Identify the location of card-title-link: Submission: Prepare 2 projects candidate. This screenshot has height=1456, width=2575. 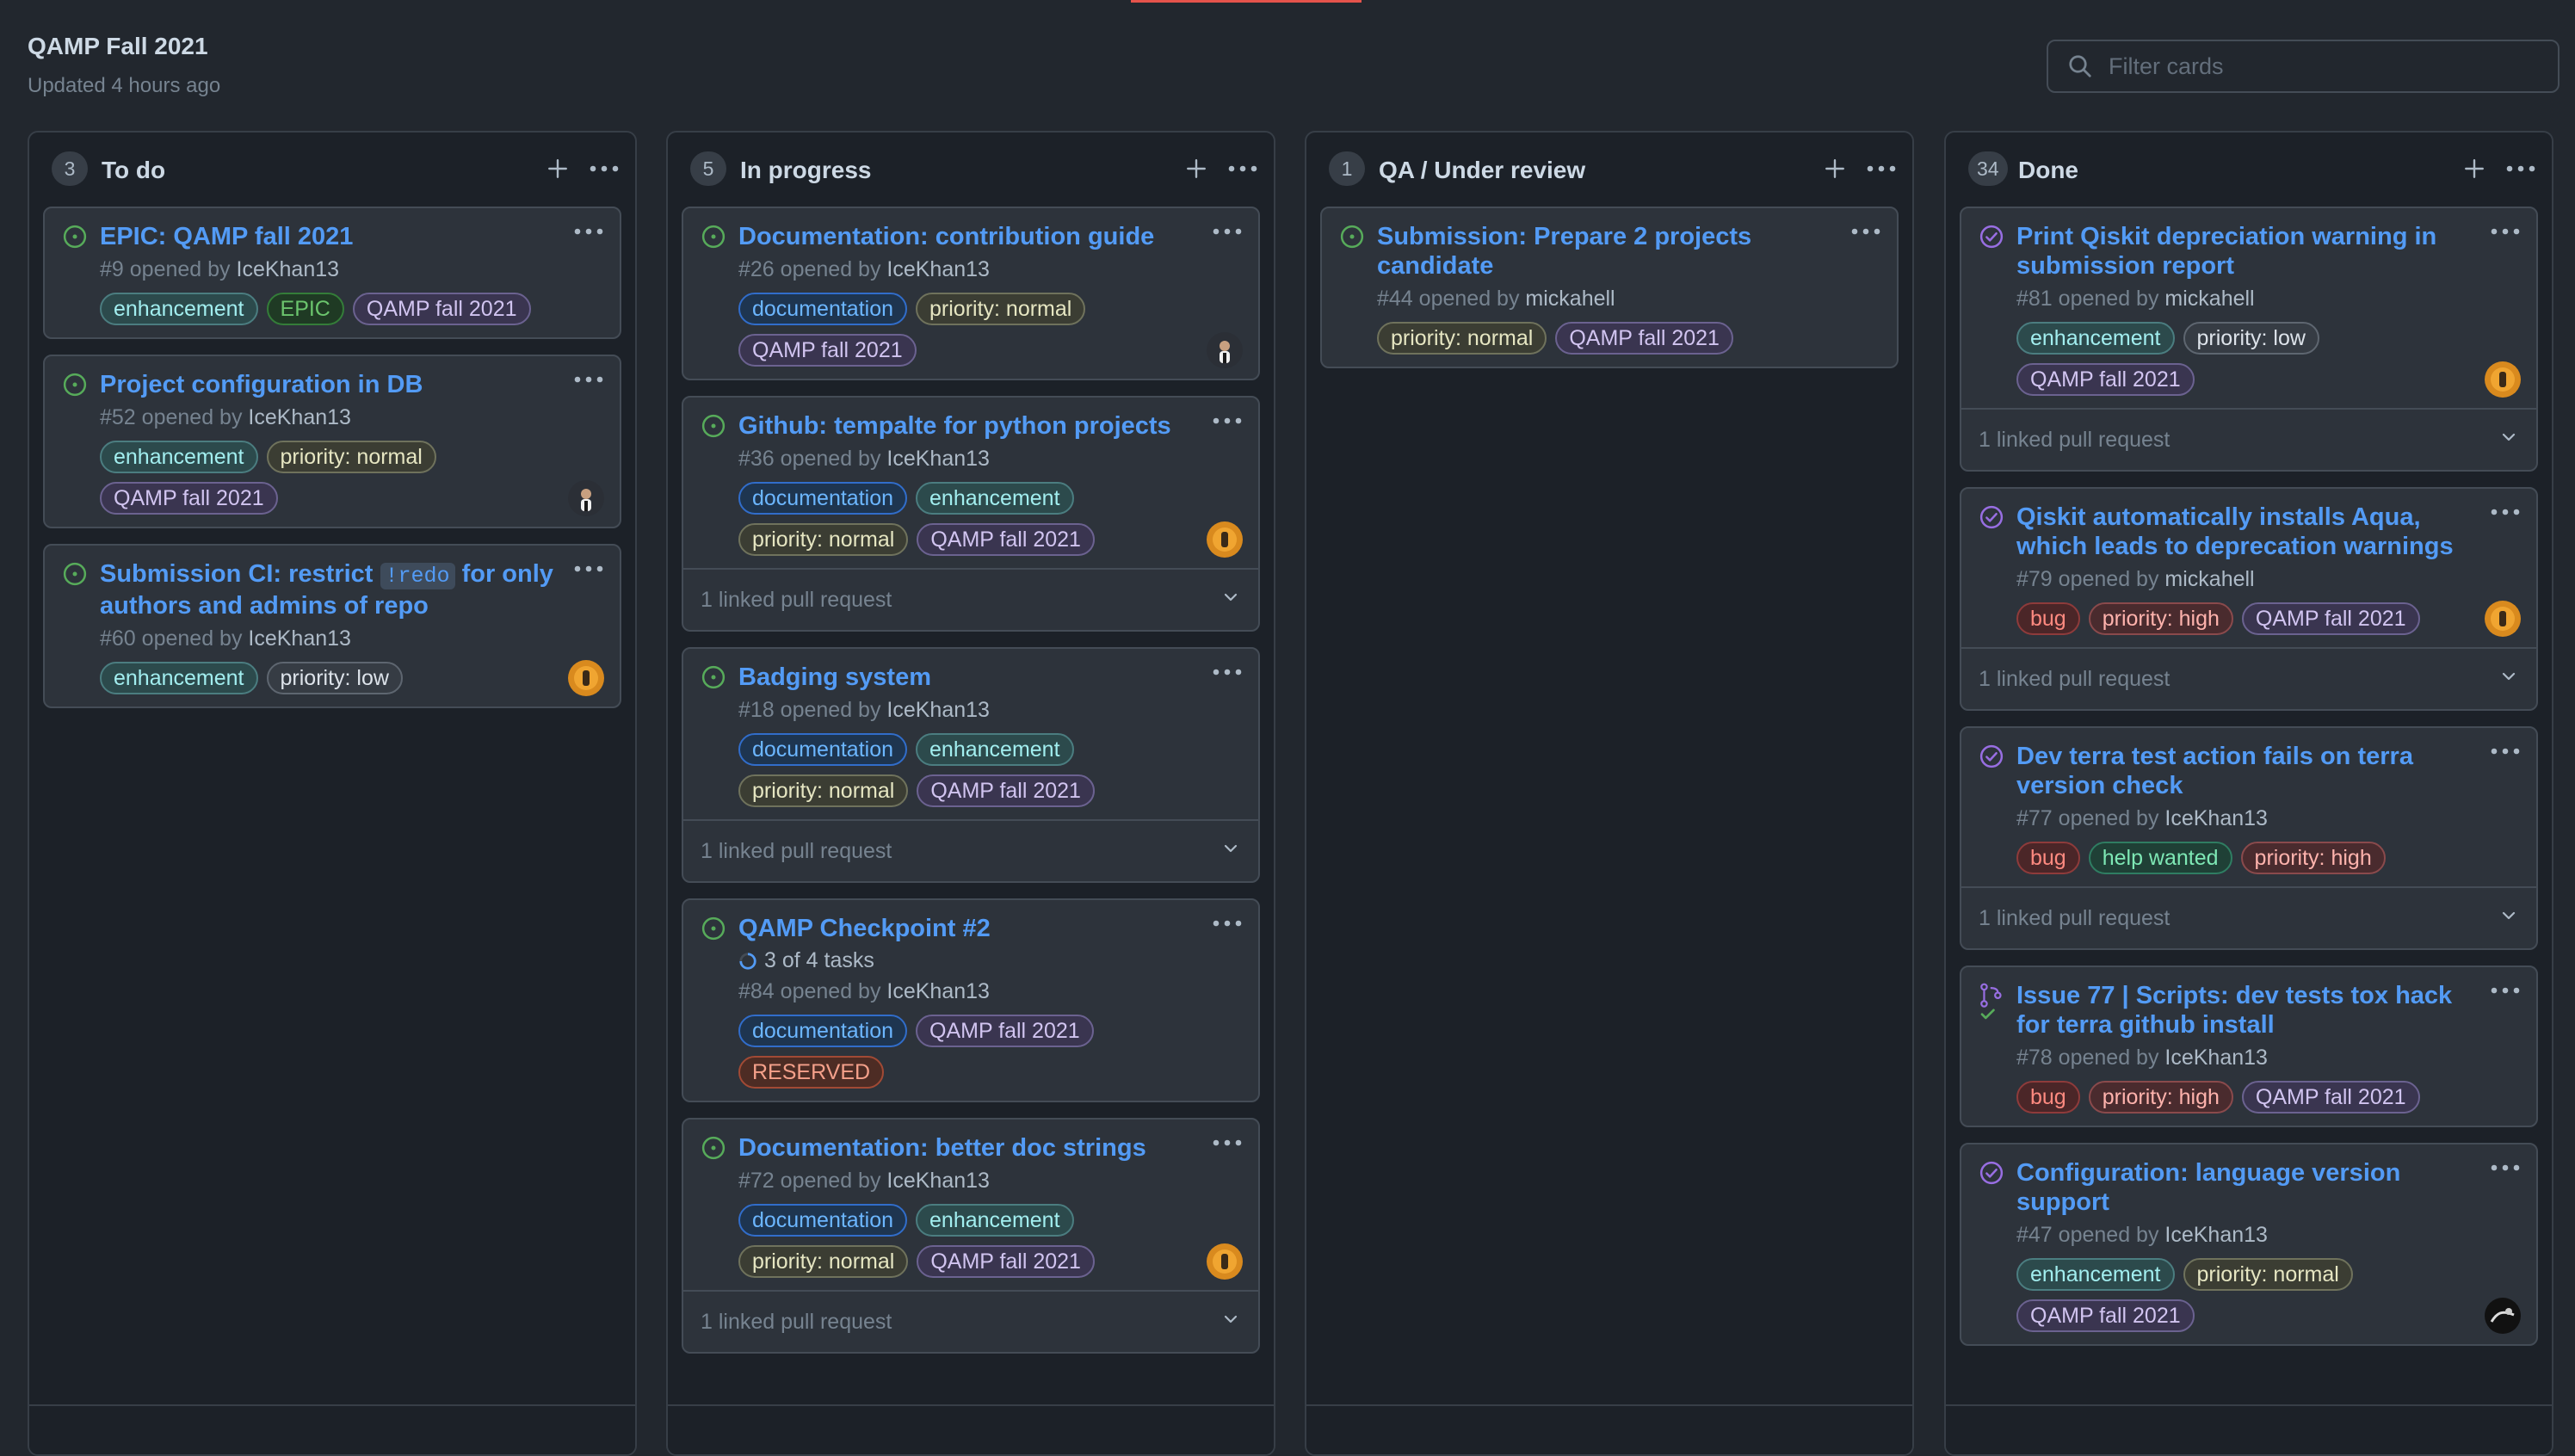
(1564, 251).